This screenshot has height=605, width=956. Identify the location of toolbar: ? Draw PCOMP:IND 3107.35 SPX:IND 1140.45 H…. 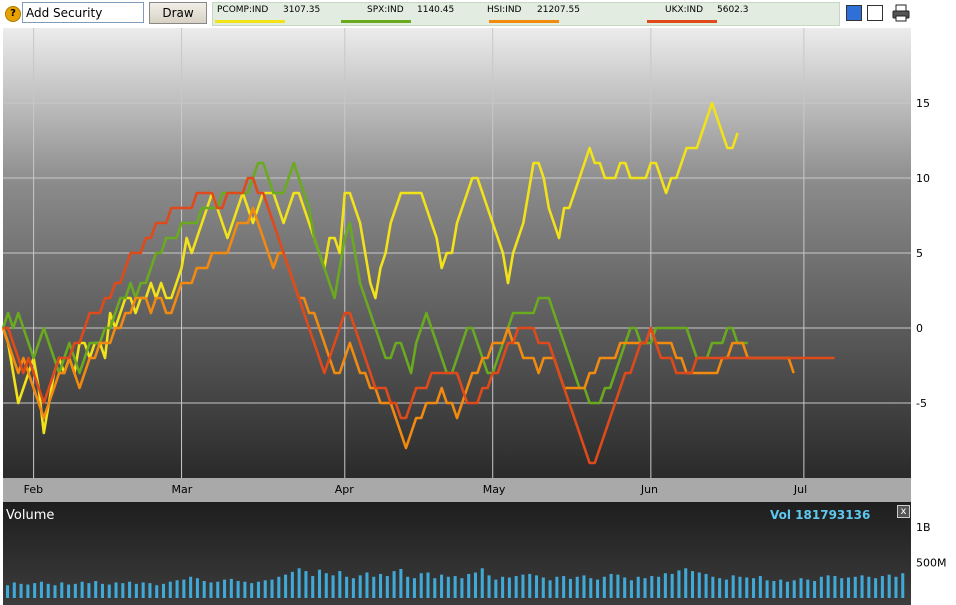
(478, 14).